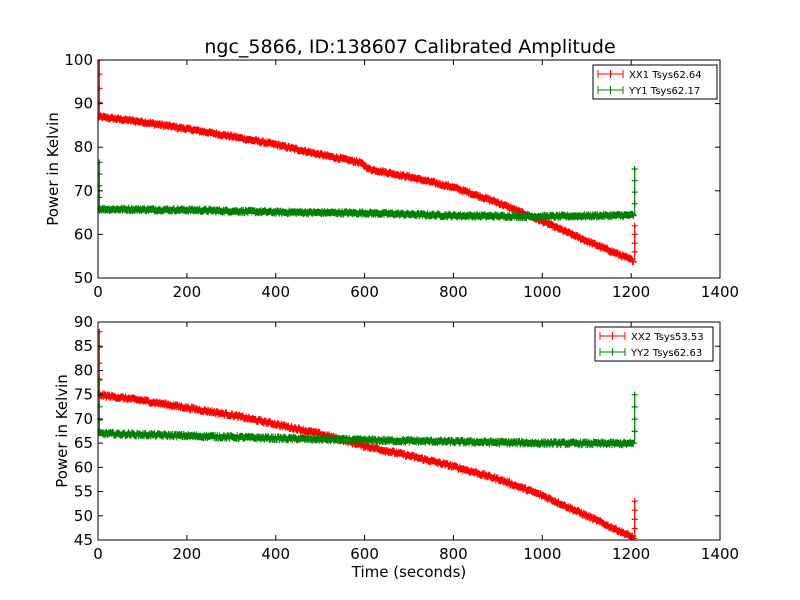 This screenshot has height=600, width=800. I want to click on y-tick-label: 65, so click(83, 443).